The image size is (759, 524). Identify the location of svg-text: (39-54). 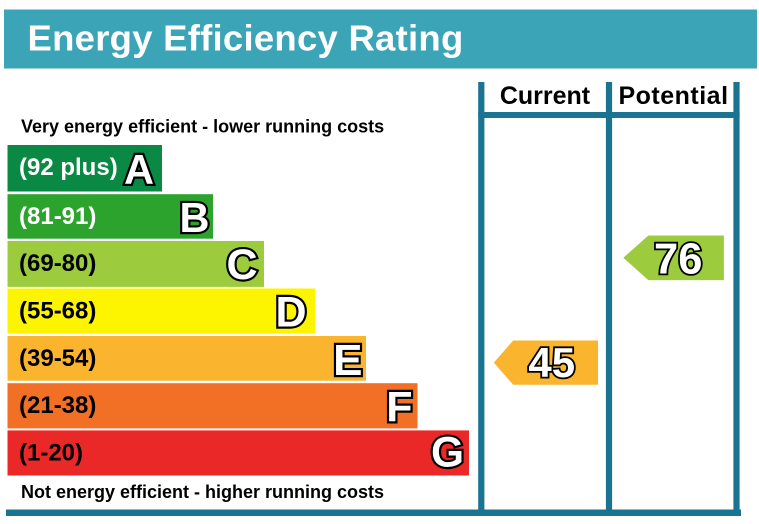
(57, 358).